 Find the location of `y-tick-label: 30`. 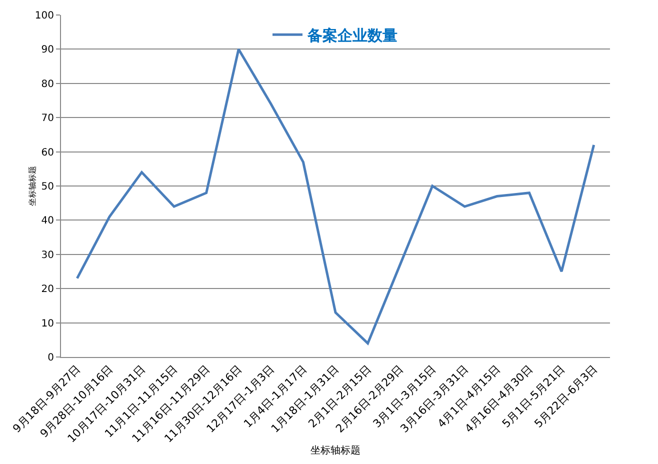

y-tick-label: 30 is located at coordinates (47, 255).